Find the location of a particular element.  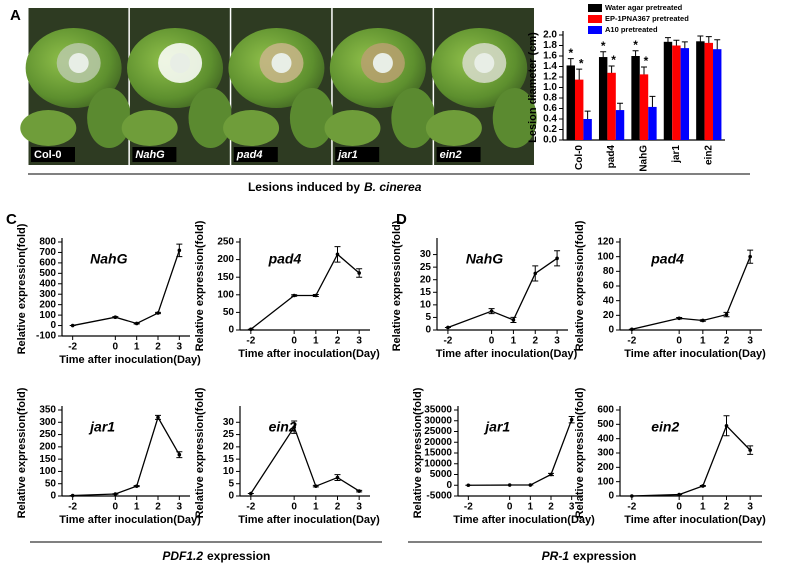

y-tick-label: 20 is located at coordinates (426, 279).